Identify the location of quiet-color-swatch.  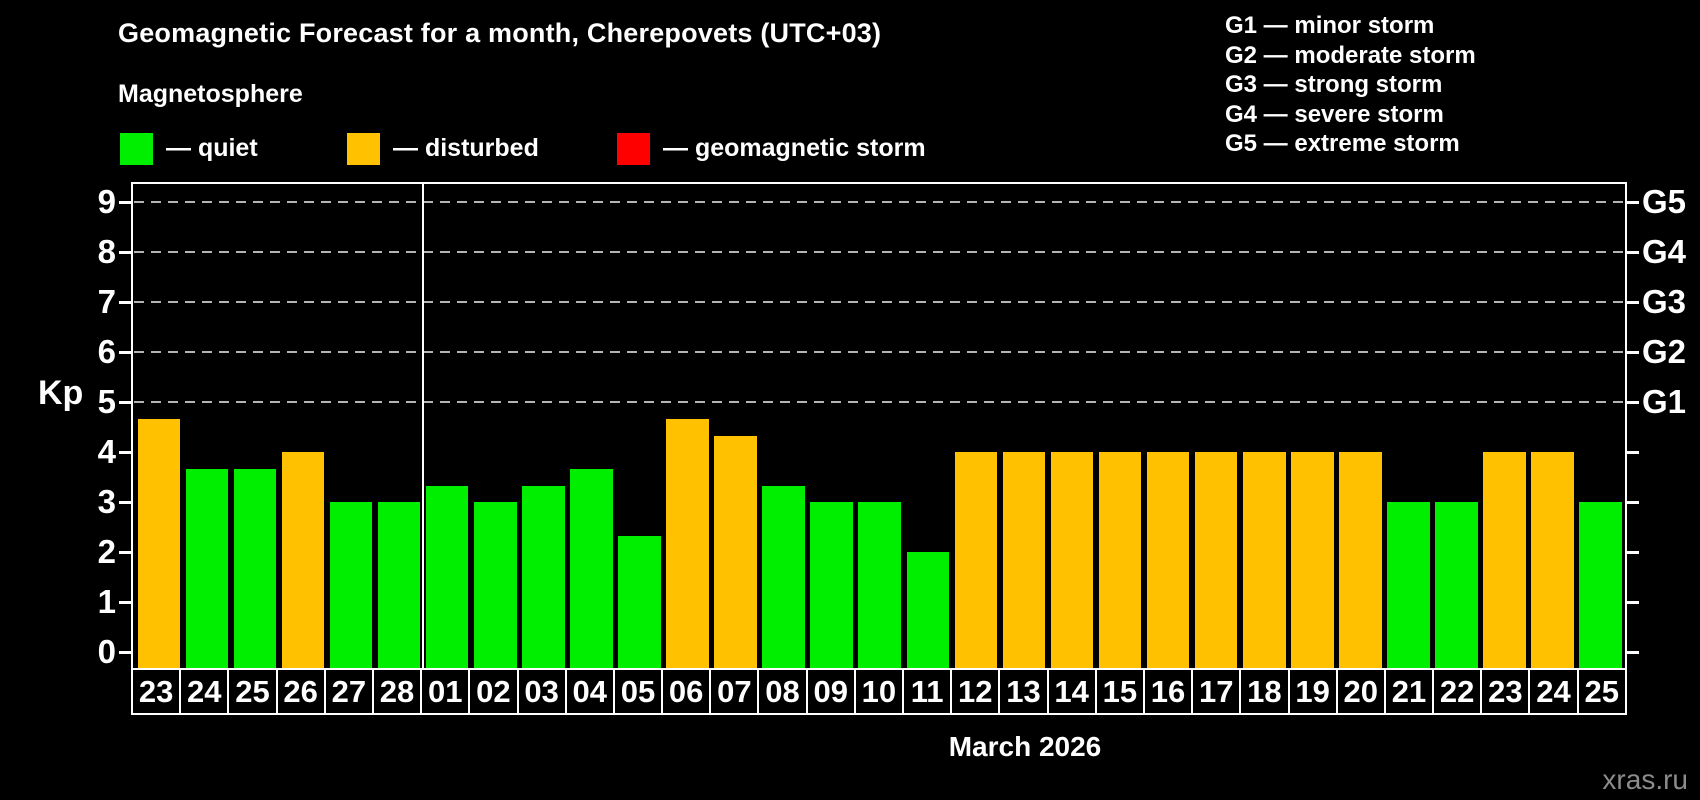
(136, 148).